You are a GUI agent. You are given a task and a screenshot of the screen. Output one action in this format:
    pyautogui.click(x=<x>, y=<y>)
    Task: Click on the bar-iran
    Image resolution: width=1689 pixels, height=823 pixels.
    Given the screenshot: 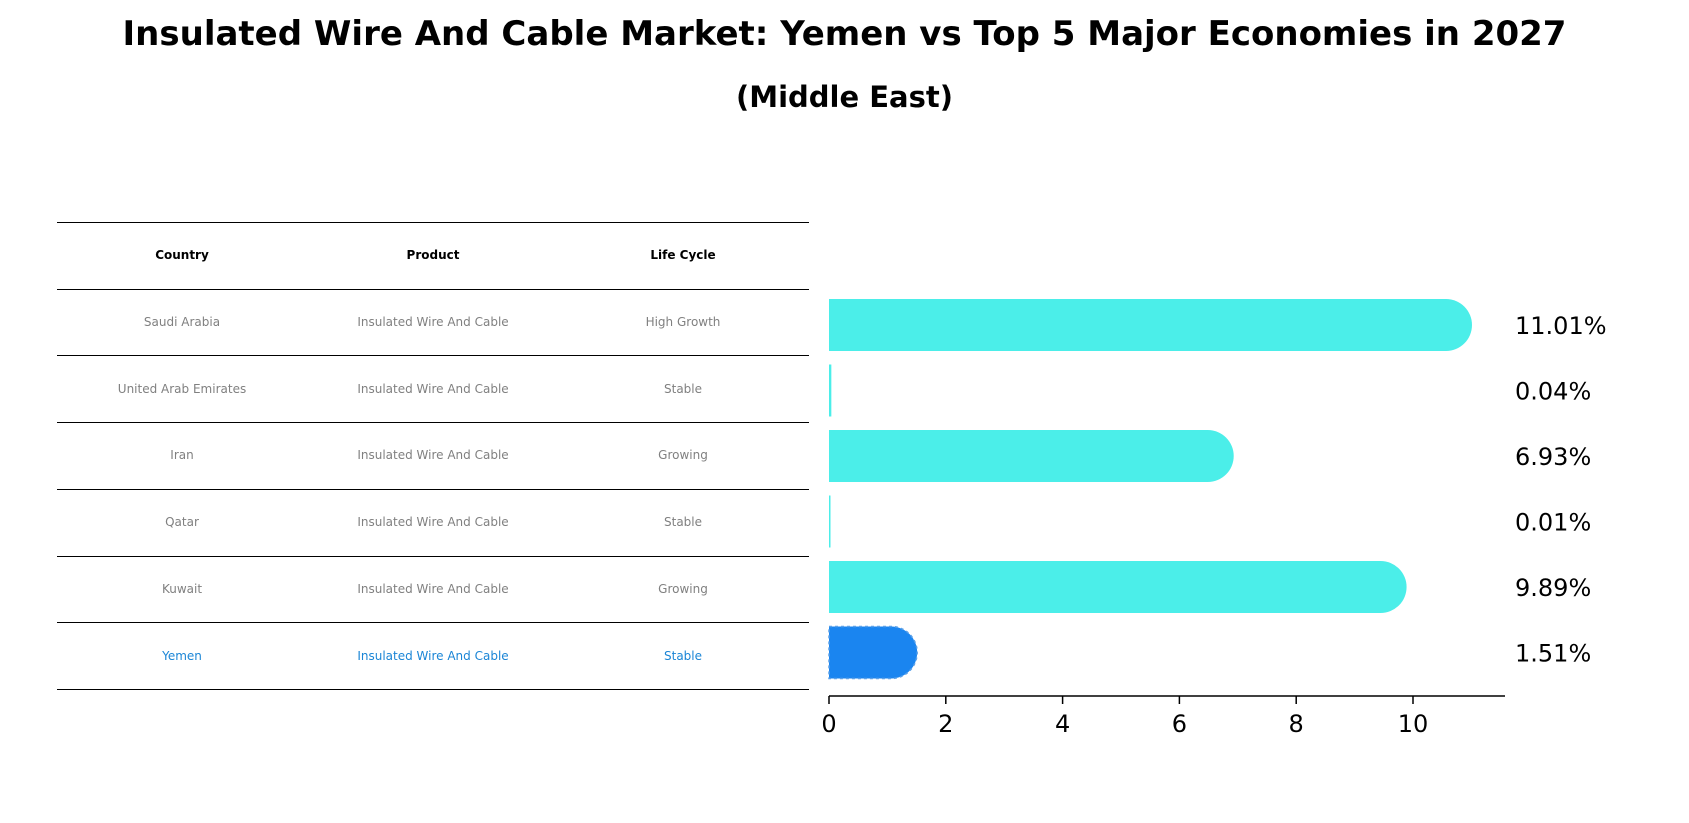 What is the action you would take?
    pyautogui.click(x=1031, y=456)
    